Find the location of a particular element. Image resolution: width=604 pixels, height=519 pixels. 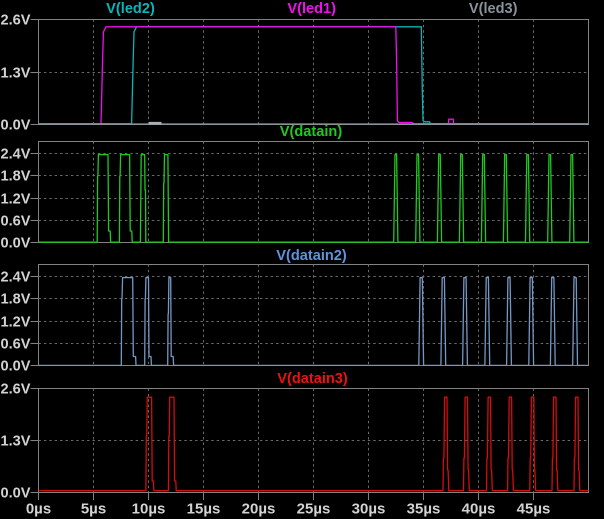

svg-text: 5µs is located at coordinates (93, 509).